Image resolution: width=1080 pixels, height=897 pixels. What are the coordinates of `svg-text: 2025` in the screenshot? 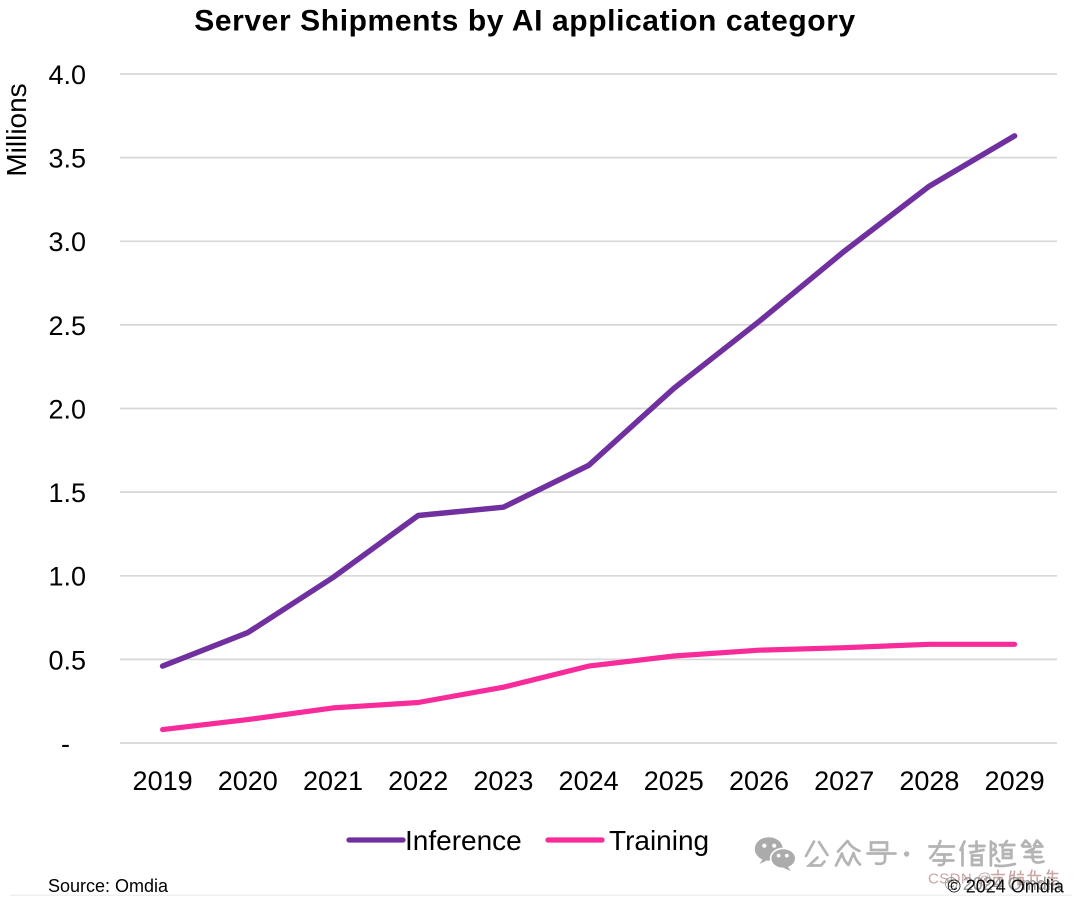 It's located at (674, 781).